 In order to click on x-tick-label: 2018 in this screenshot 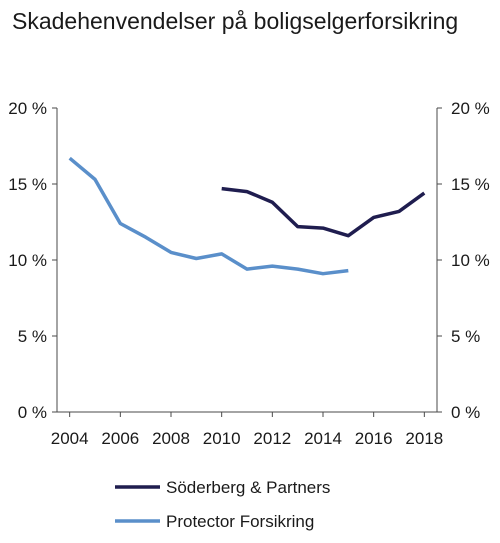, I will do `click(424, 438)`.